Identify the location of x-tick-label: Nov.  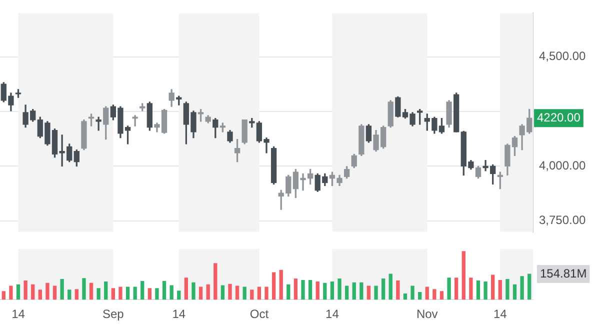
(427, 314).